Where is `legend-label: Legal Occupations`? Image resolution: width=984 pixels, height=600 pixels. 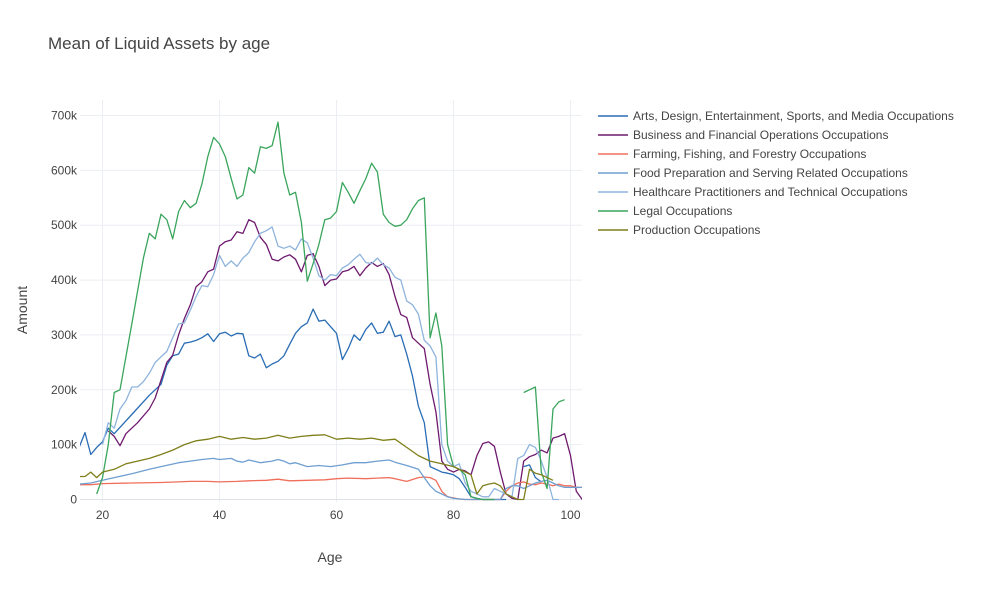
legend-label: Legal Occupations is located at coordinates (682, 211).